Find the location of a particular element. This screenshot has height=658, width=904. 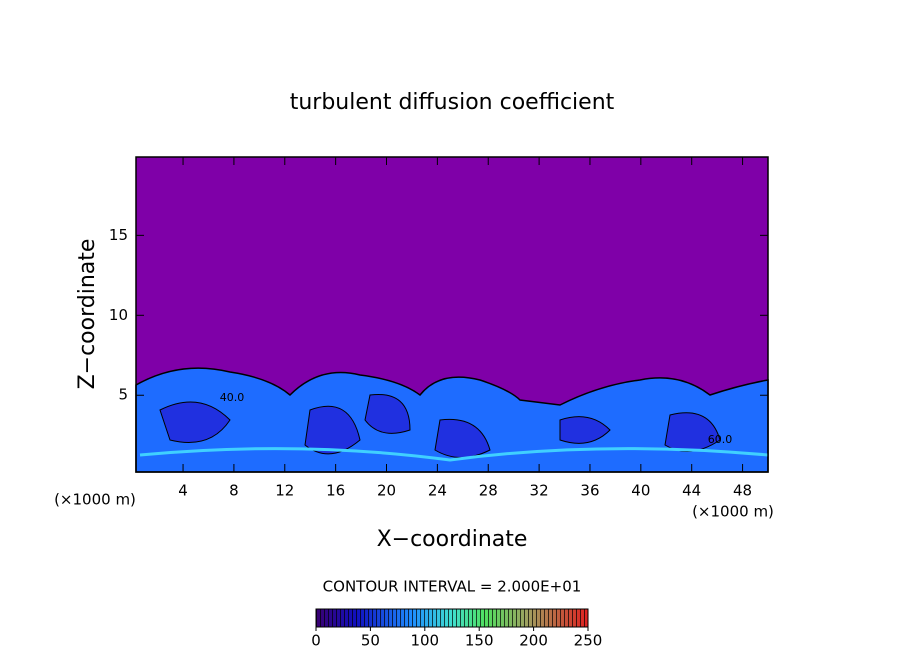

x-tick-label: 28 is located at coordinates (488, 491).